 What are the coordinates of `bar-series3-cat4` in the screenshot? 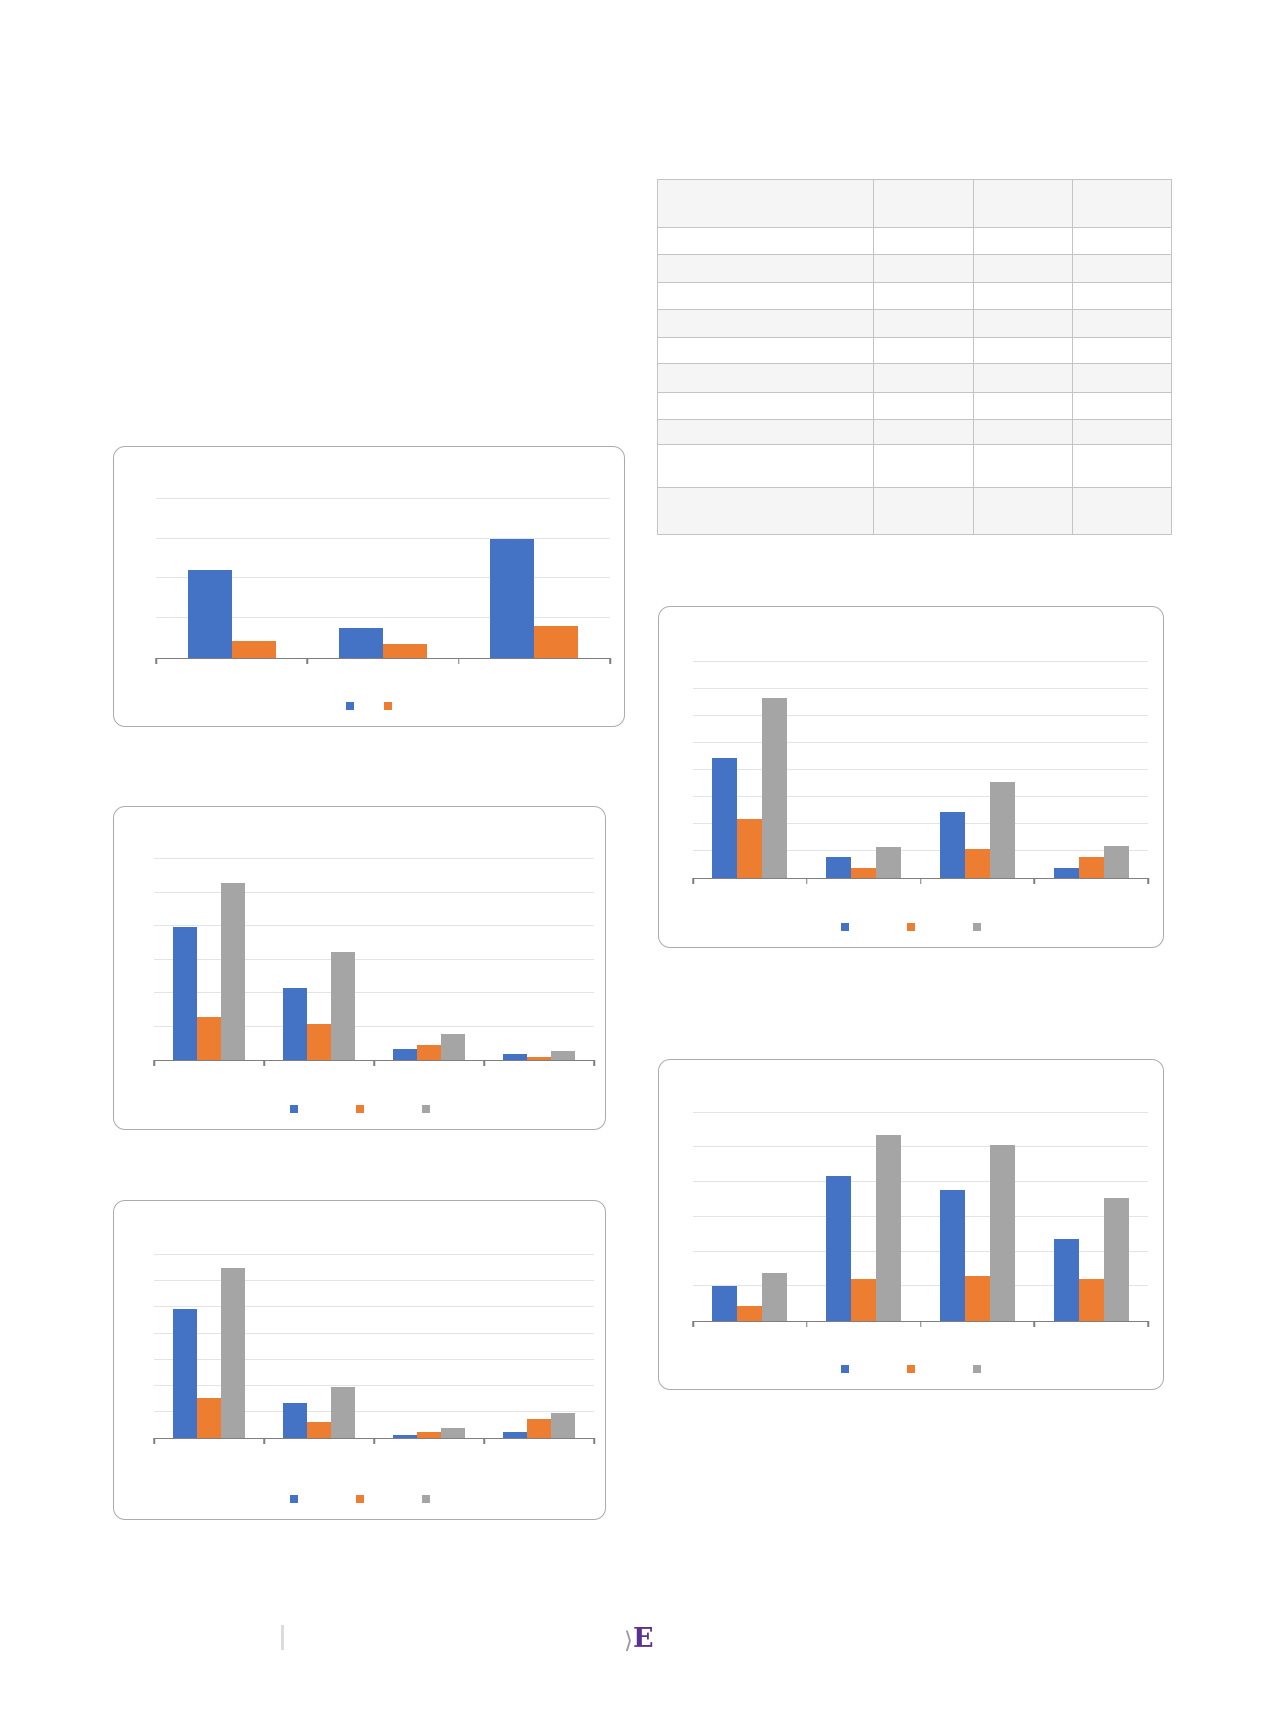 It's located at (1116, 1259).